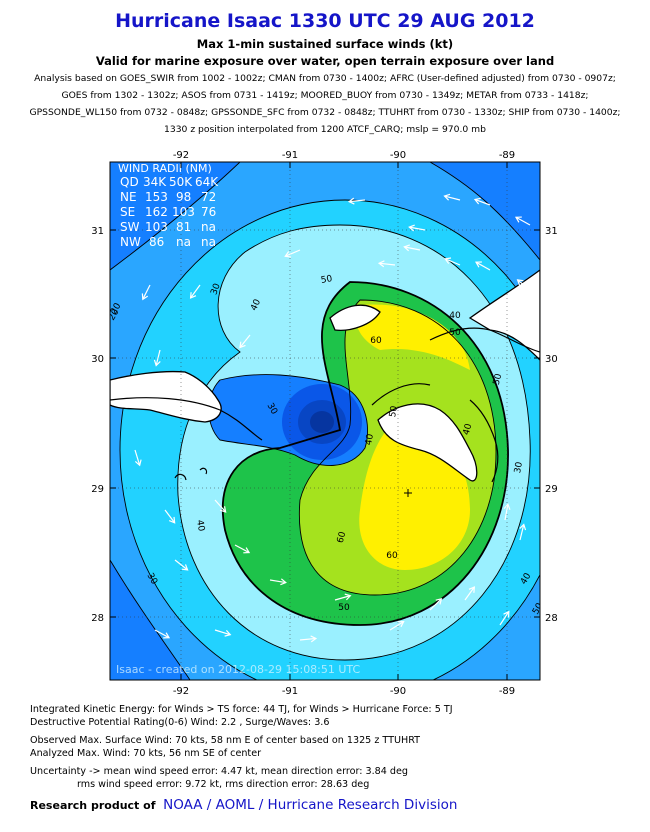  I want to click on lat-label-left: 30, so click(97, 359).